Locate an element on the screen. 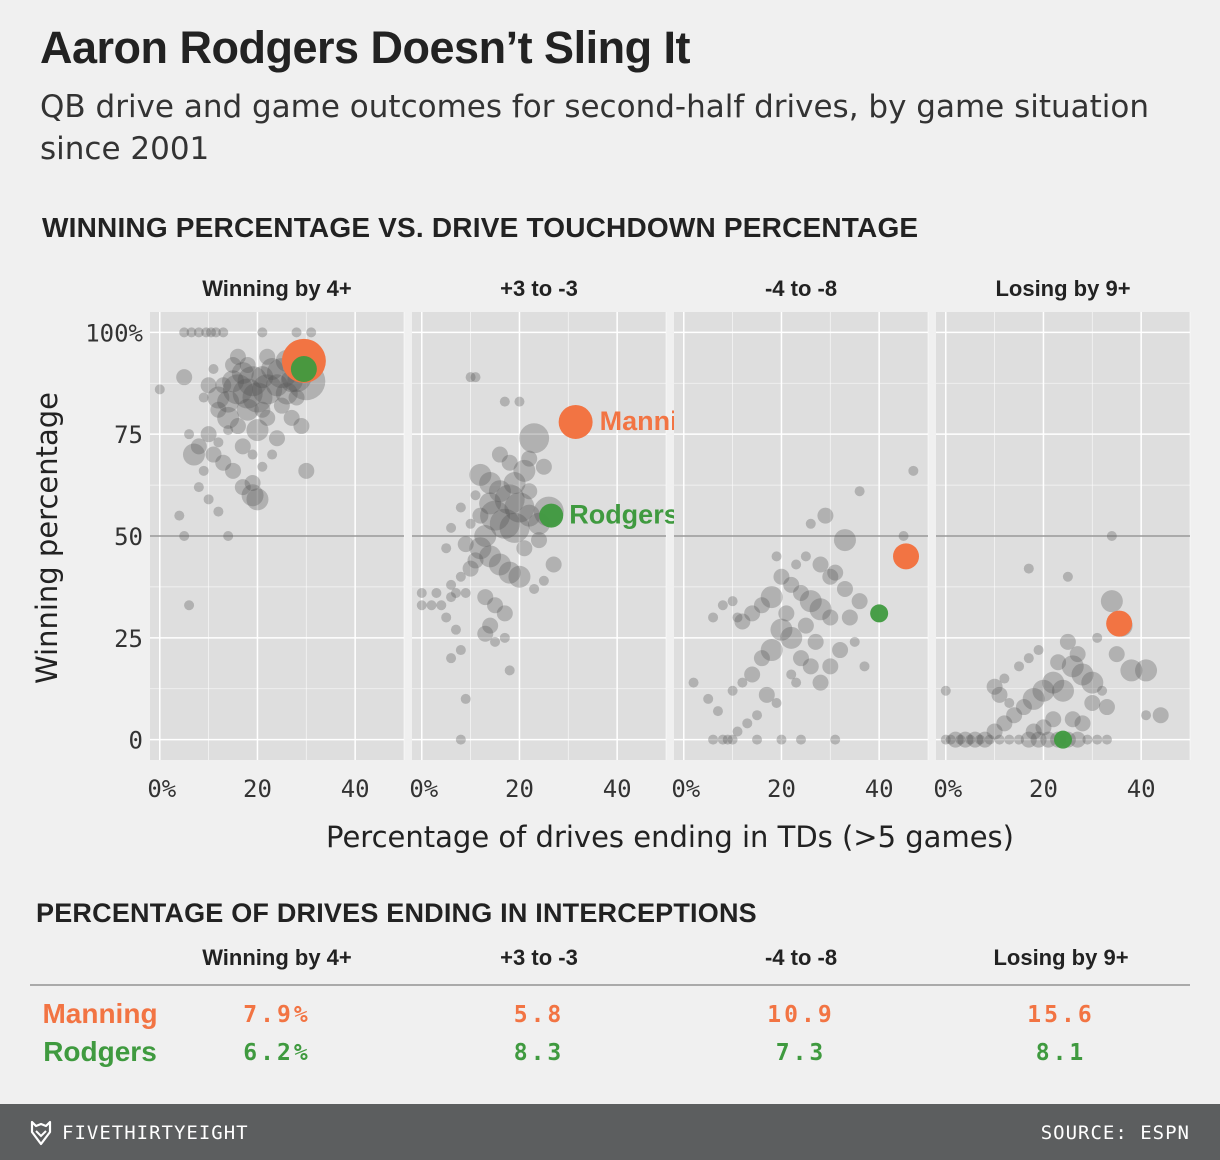 The width and height of the screenshot is (1220, 1160). int-col-header: -4 to -8 is located at coordinates (801, 957).